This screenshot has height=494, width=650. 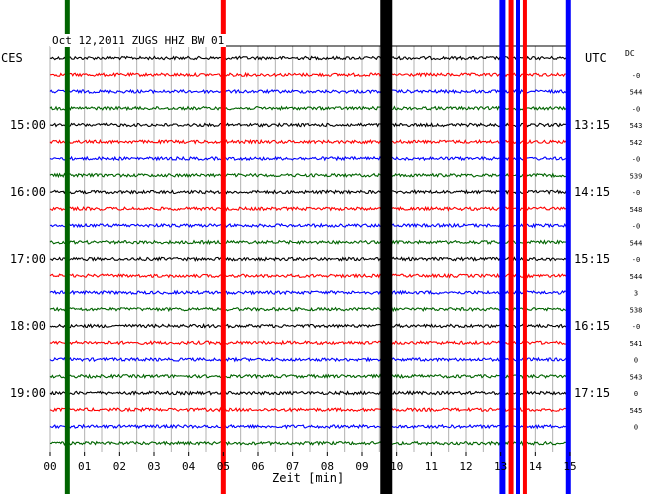 I want to click on left-time-label: 16:00, so click(x=28, y=192).